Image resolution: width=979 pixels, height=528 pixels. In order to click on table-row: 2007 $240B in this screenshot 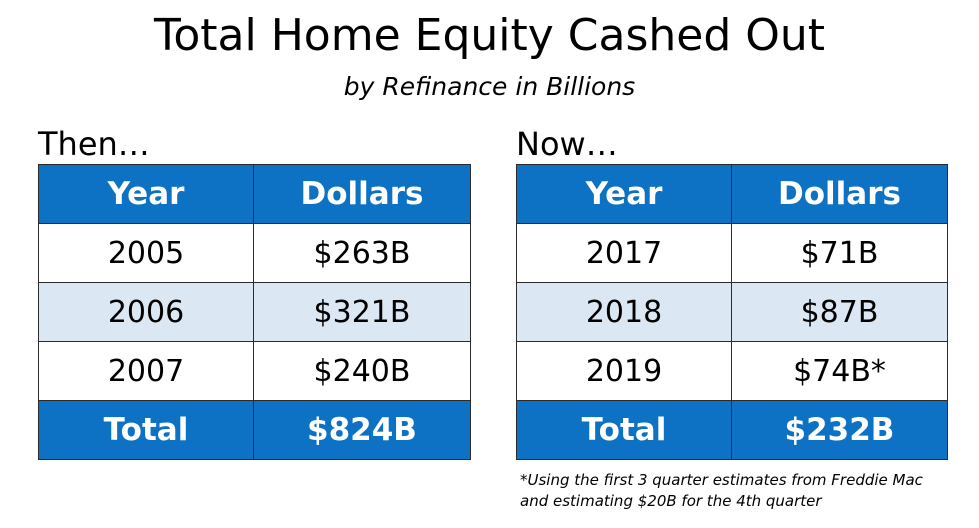, I will do `click(254, 371)`.